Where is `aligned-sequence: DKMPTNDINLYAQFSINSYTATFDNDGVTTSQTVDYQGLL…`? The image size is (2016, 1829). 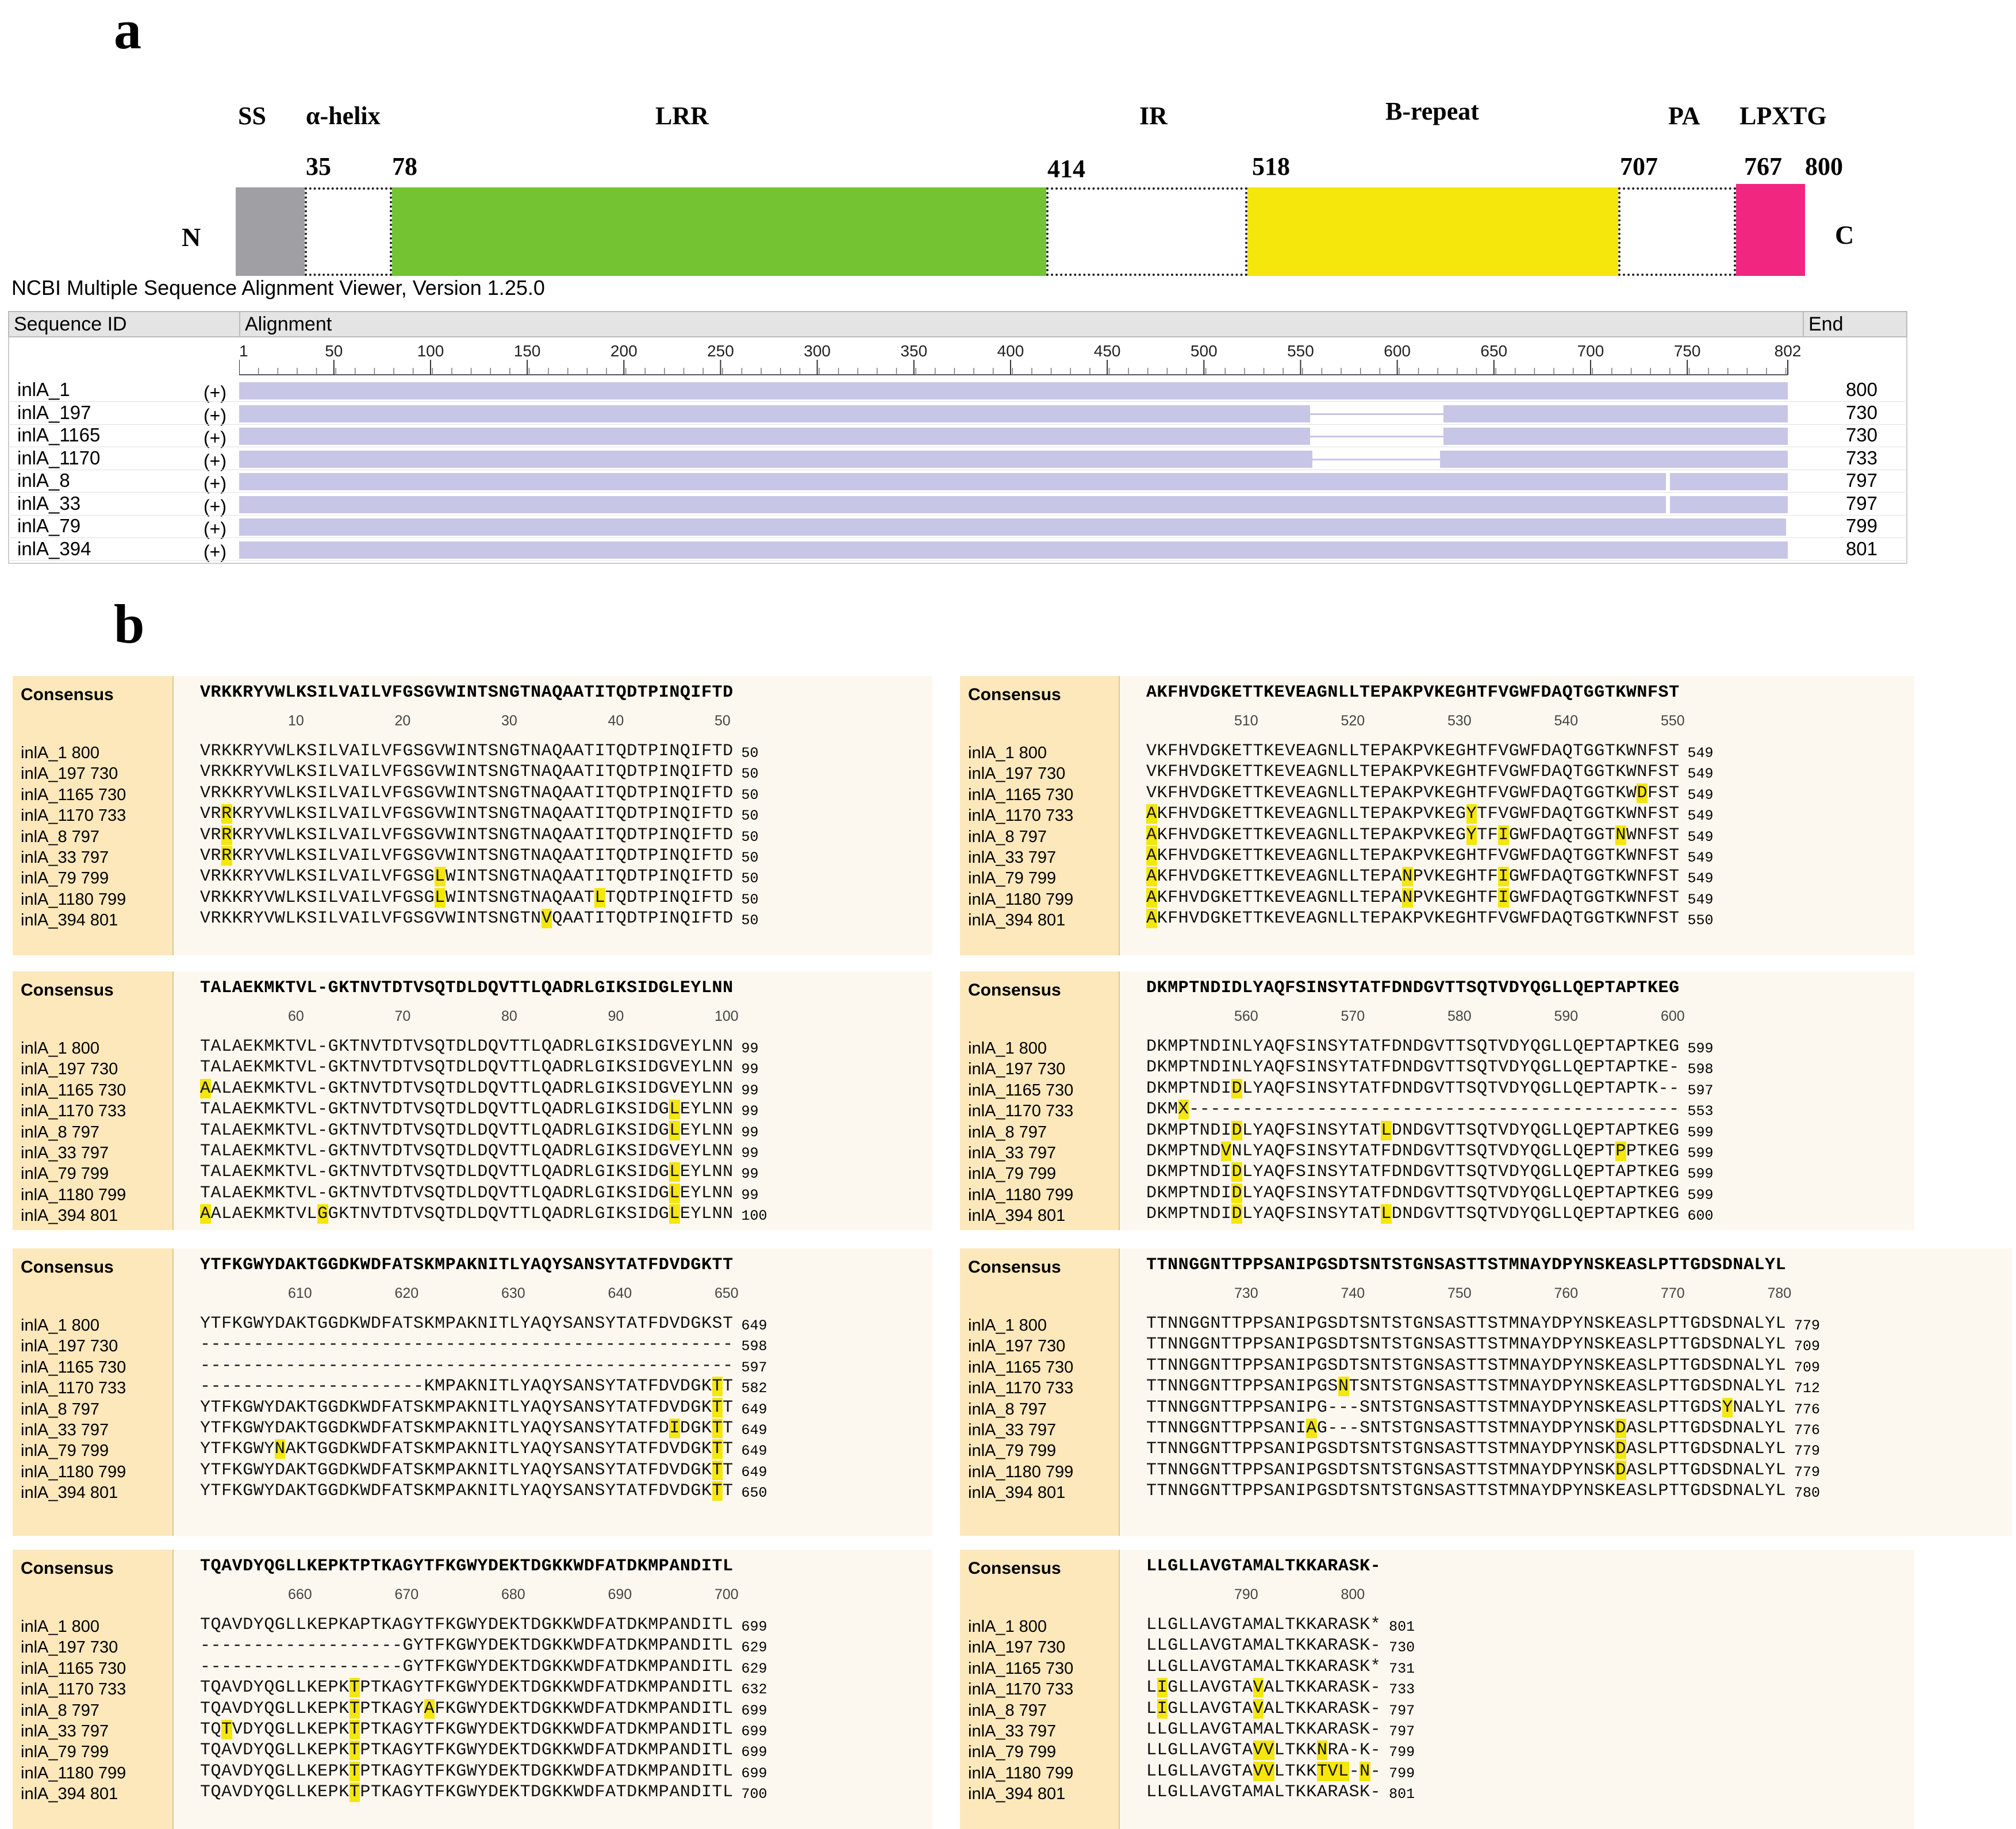 aligned-sequence: DKMPTNDINLYAQFSINSYTATFDNDGVTTSQTVDYQGLL… is located at coordinates (1413, 1068).